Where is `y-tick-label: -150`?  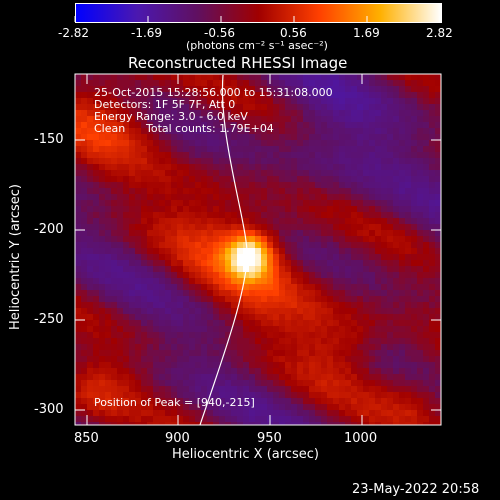 y-tick-label: -150 is located at coordinates (49, 139).